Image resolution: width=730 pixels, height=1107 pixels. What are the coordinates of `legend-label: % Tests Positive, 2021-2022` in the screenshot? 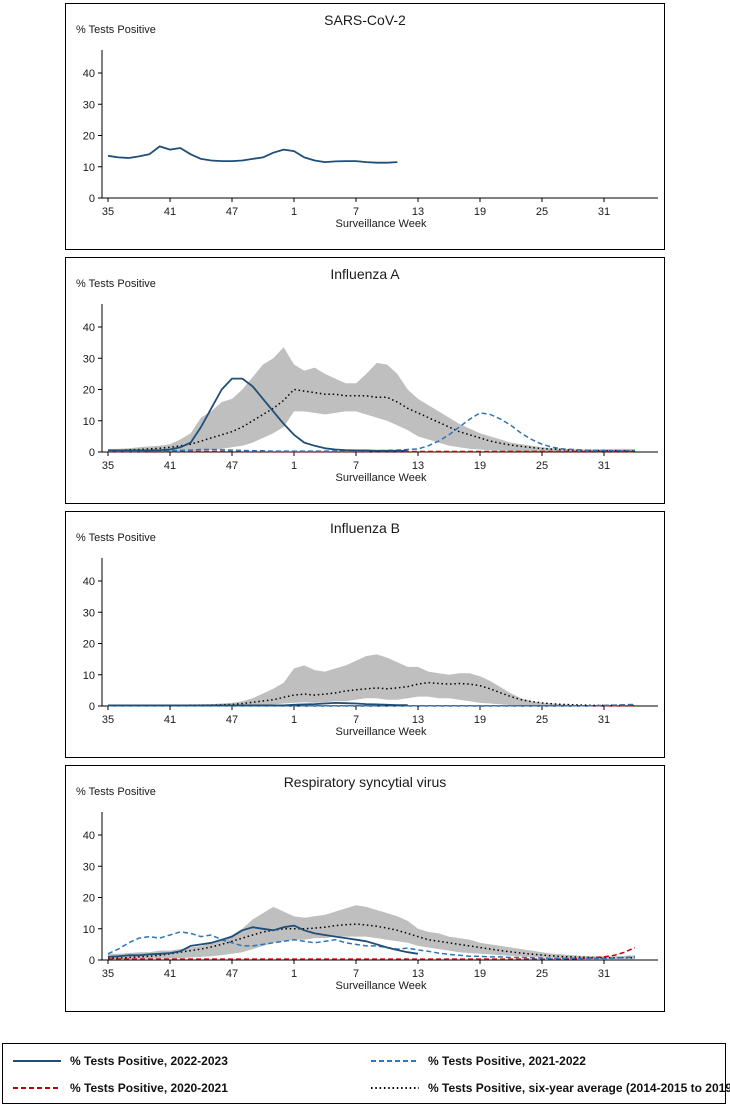 It's located at (507, 1060).